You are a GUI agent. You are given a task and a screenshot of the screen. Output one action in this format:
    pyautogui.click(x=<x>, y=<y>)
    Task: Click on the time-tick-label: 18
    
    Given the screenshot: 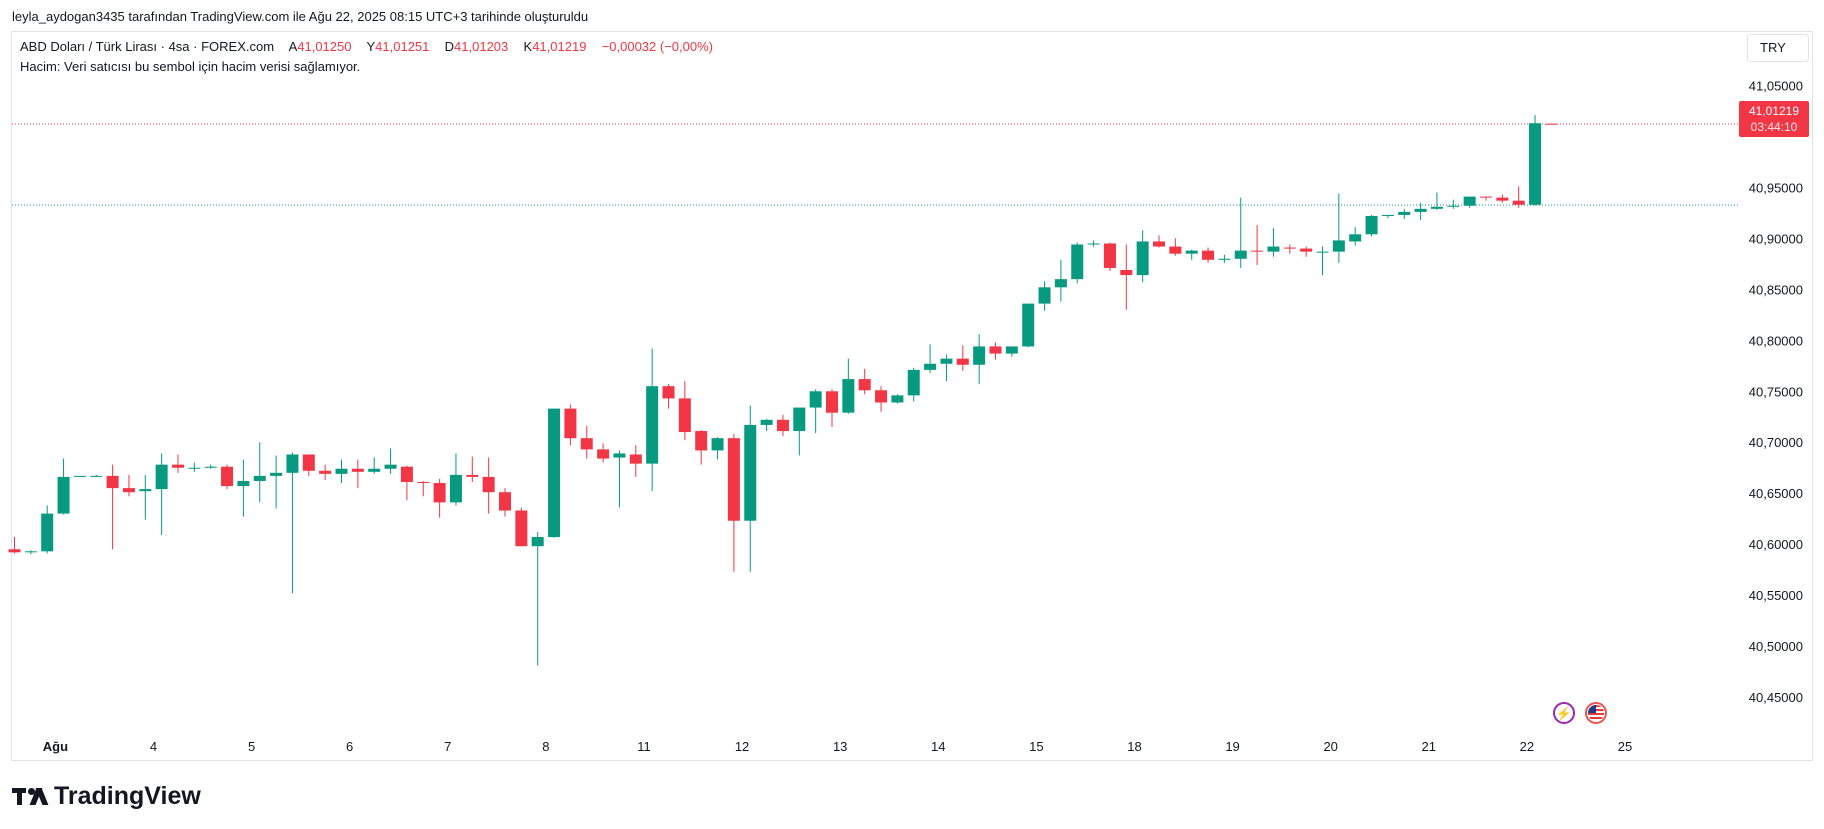 What is the action you would take?
    pyautogui.click(x=1134, y=746)
    